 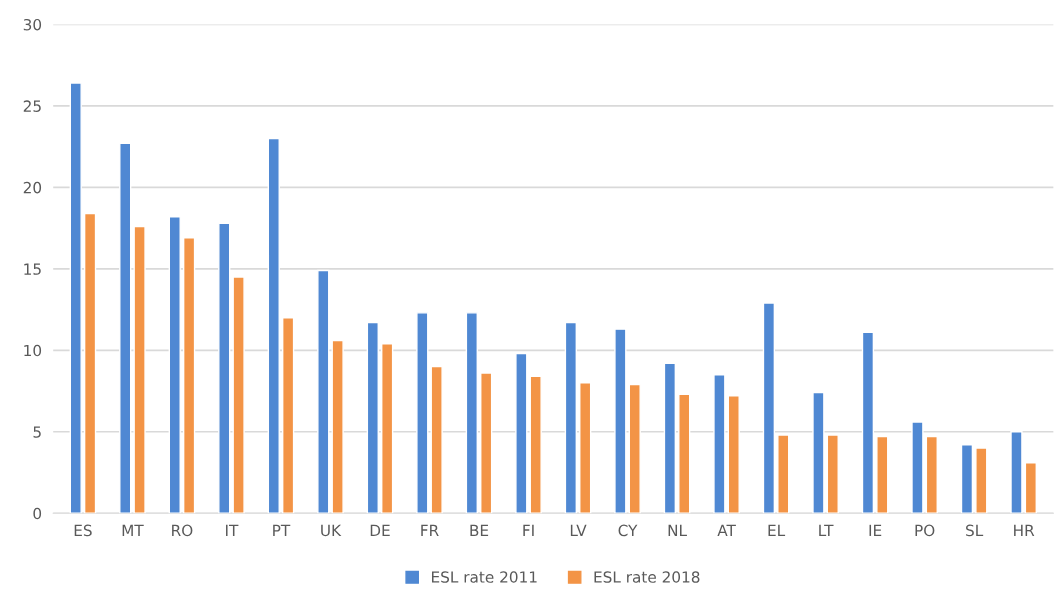 What do you see at coordinates (37, 432) in the screenshot?
I see `y-tick-label: 5` at bounding box center [37, 432].